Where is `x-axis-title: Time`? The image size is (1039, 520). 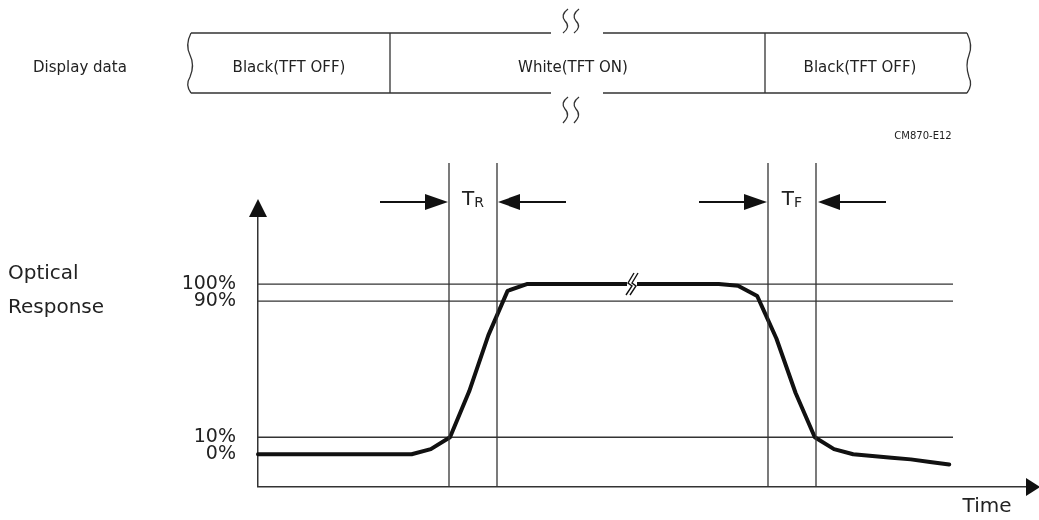 x-axis-title: Time is located at coordinates (987, 505).